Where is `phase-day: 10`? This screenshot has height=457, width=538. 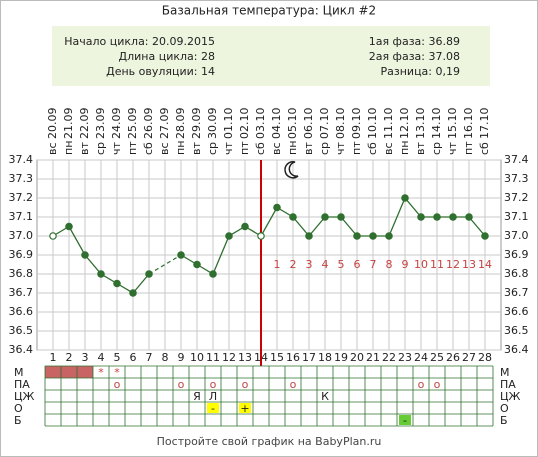 phase-day: 10 is located at coordinates (421, 264).